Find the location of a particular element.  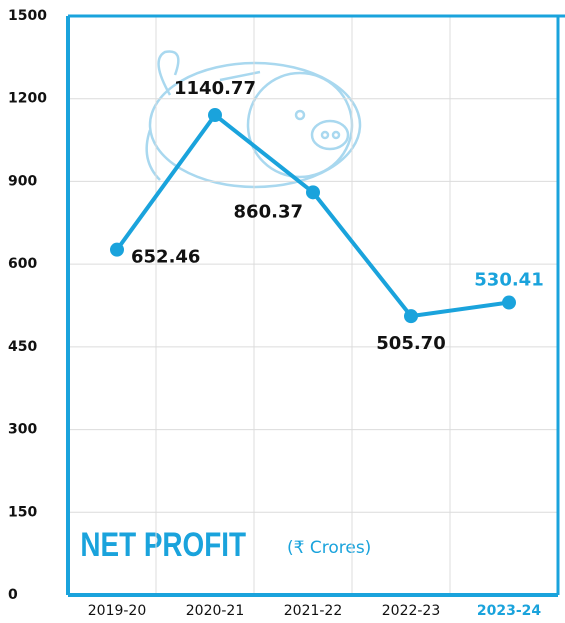

y-tick-label: 150 is located at coordinates (22, 512).